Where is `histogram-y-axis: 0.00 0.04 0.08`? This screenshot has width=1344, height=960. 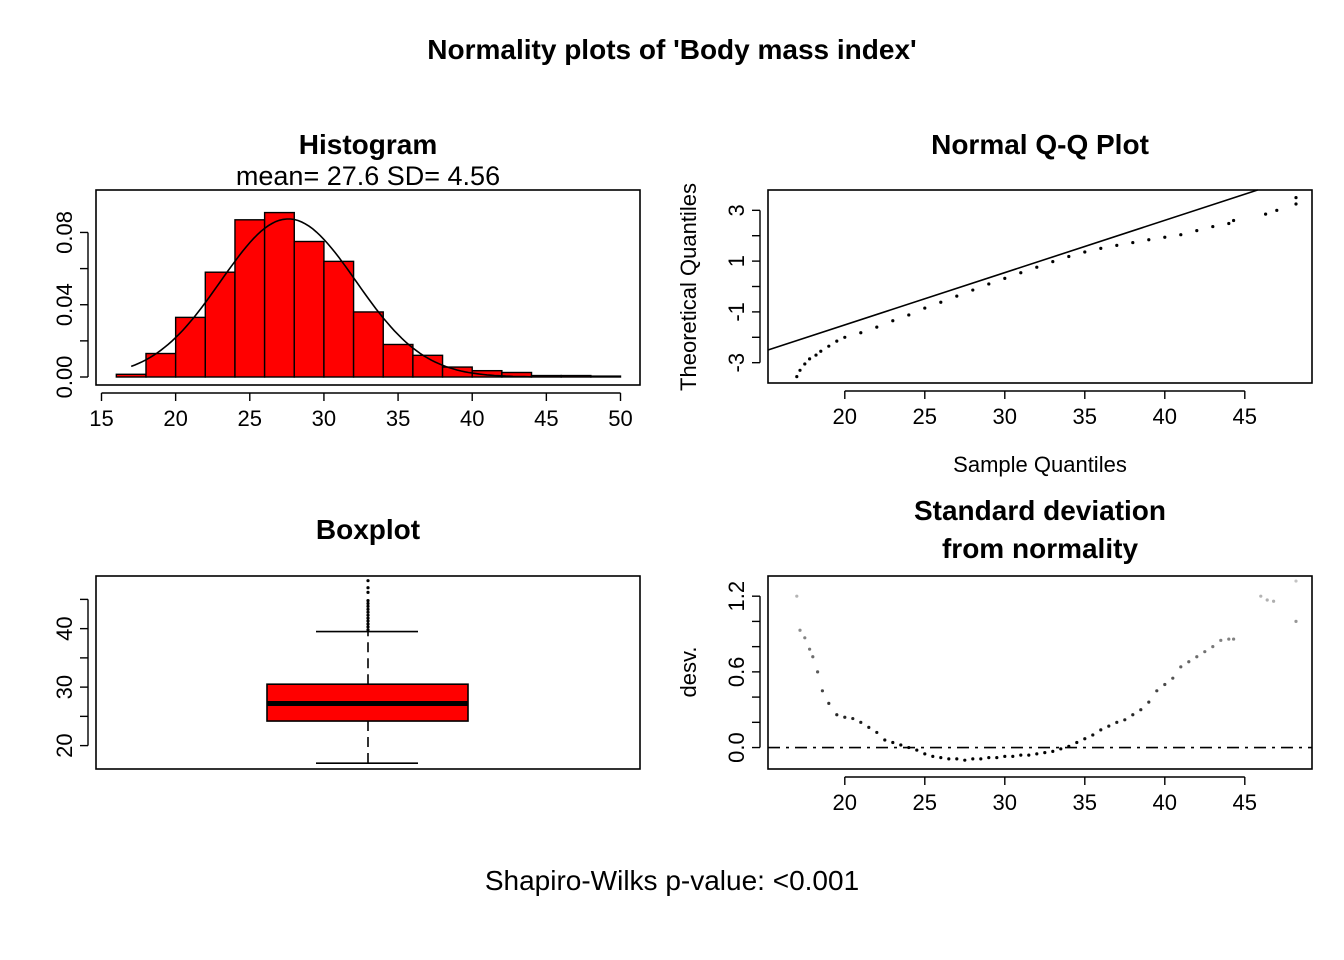 histogram-y-axis: 0.00 0.04 0.08 is located at coordinates (70, 305).